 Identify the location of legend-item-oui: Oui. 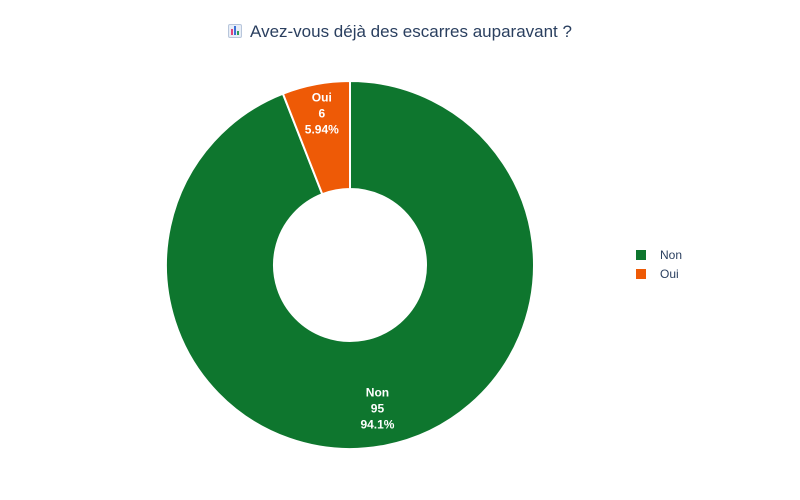
(657, 274).